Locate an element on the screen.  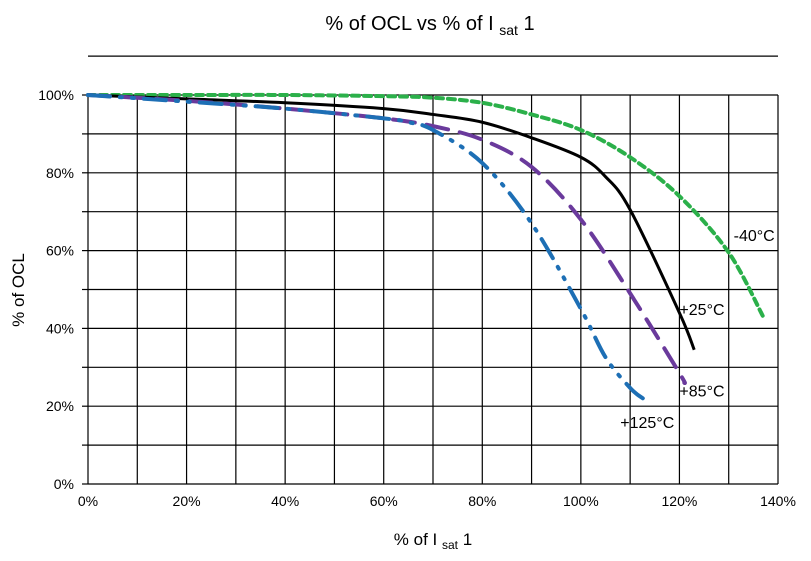
series-labels: -40°C +25°C +85°C +125°C is located at coordinates (697, 330).